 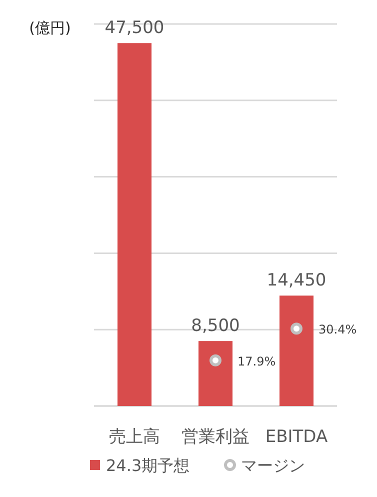 I want to click on x-tick-label: 営業利益, so click(x=216, y=437).